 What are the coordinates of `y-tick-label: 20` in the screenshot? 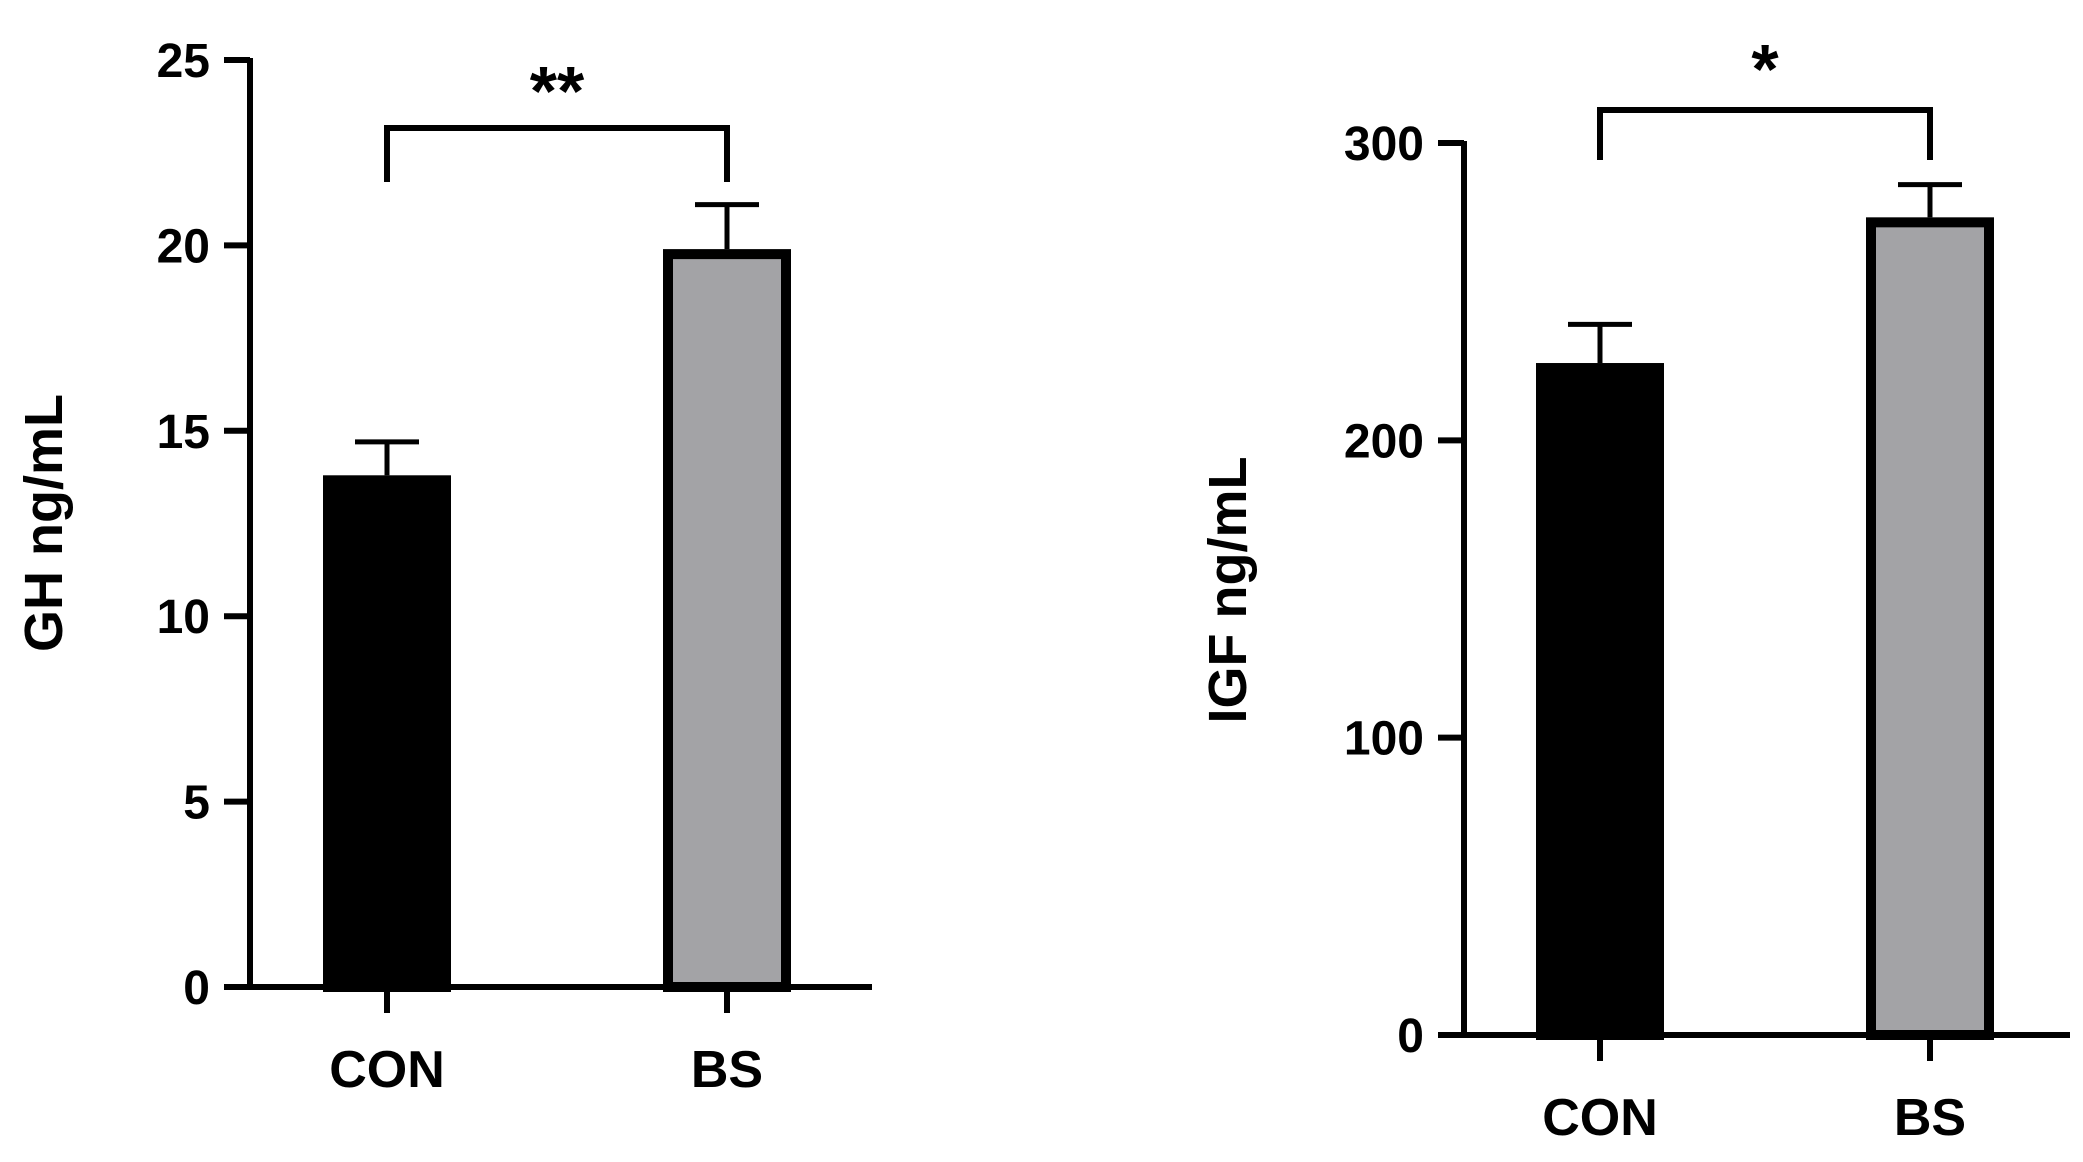 It's located at (183, 246).